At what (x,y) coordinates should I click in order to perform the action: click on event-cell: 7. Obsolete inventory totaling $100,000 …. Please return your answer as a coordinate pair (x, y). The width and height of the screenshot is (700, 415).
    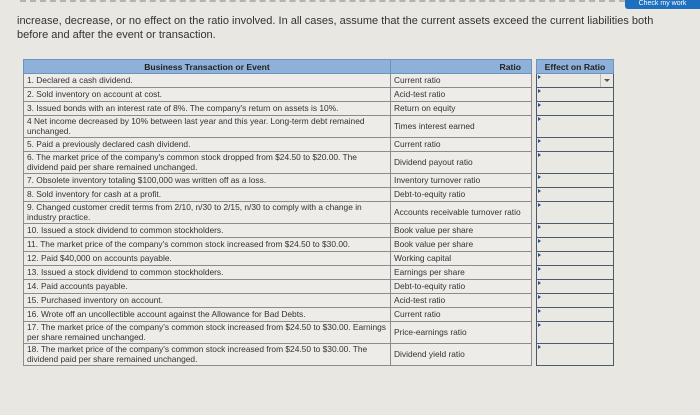
    Looking at the image, I should click on (207, 180).